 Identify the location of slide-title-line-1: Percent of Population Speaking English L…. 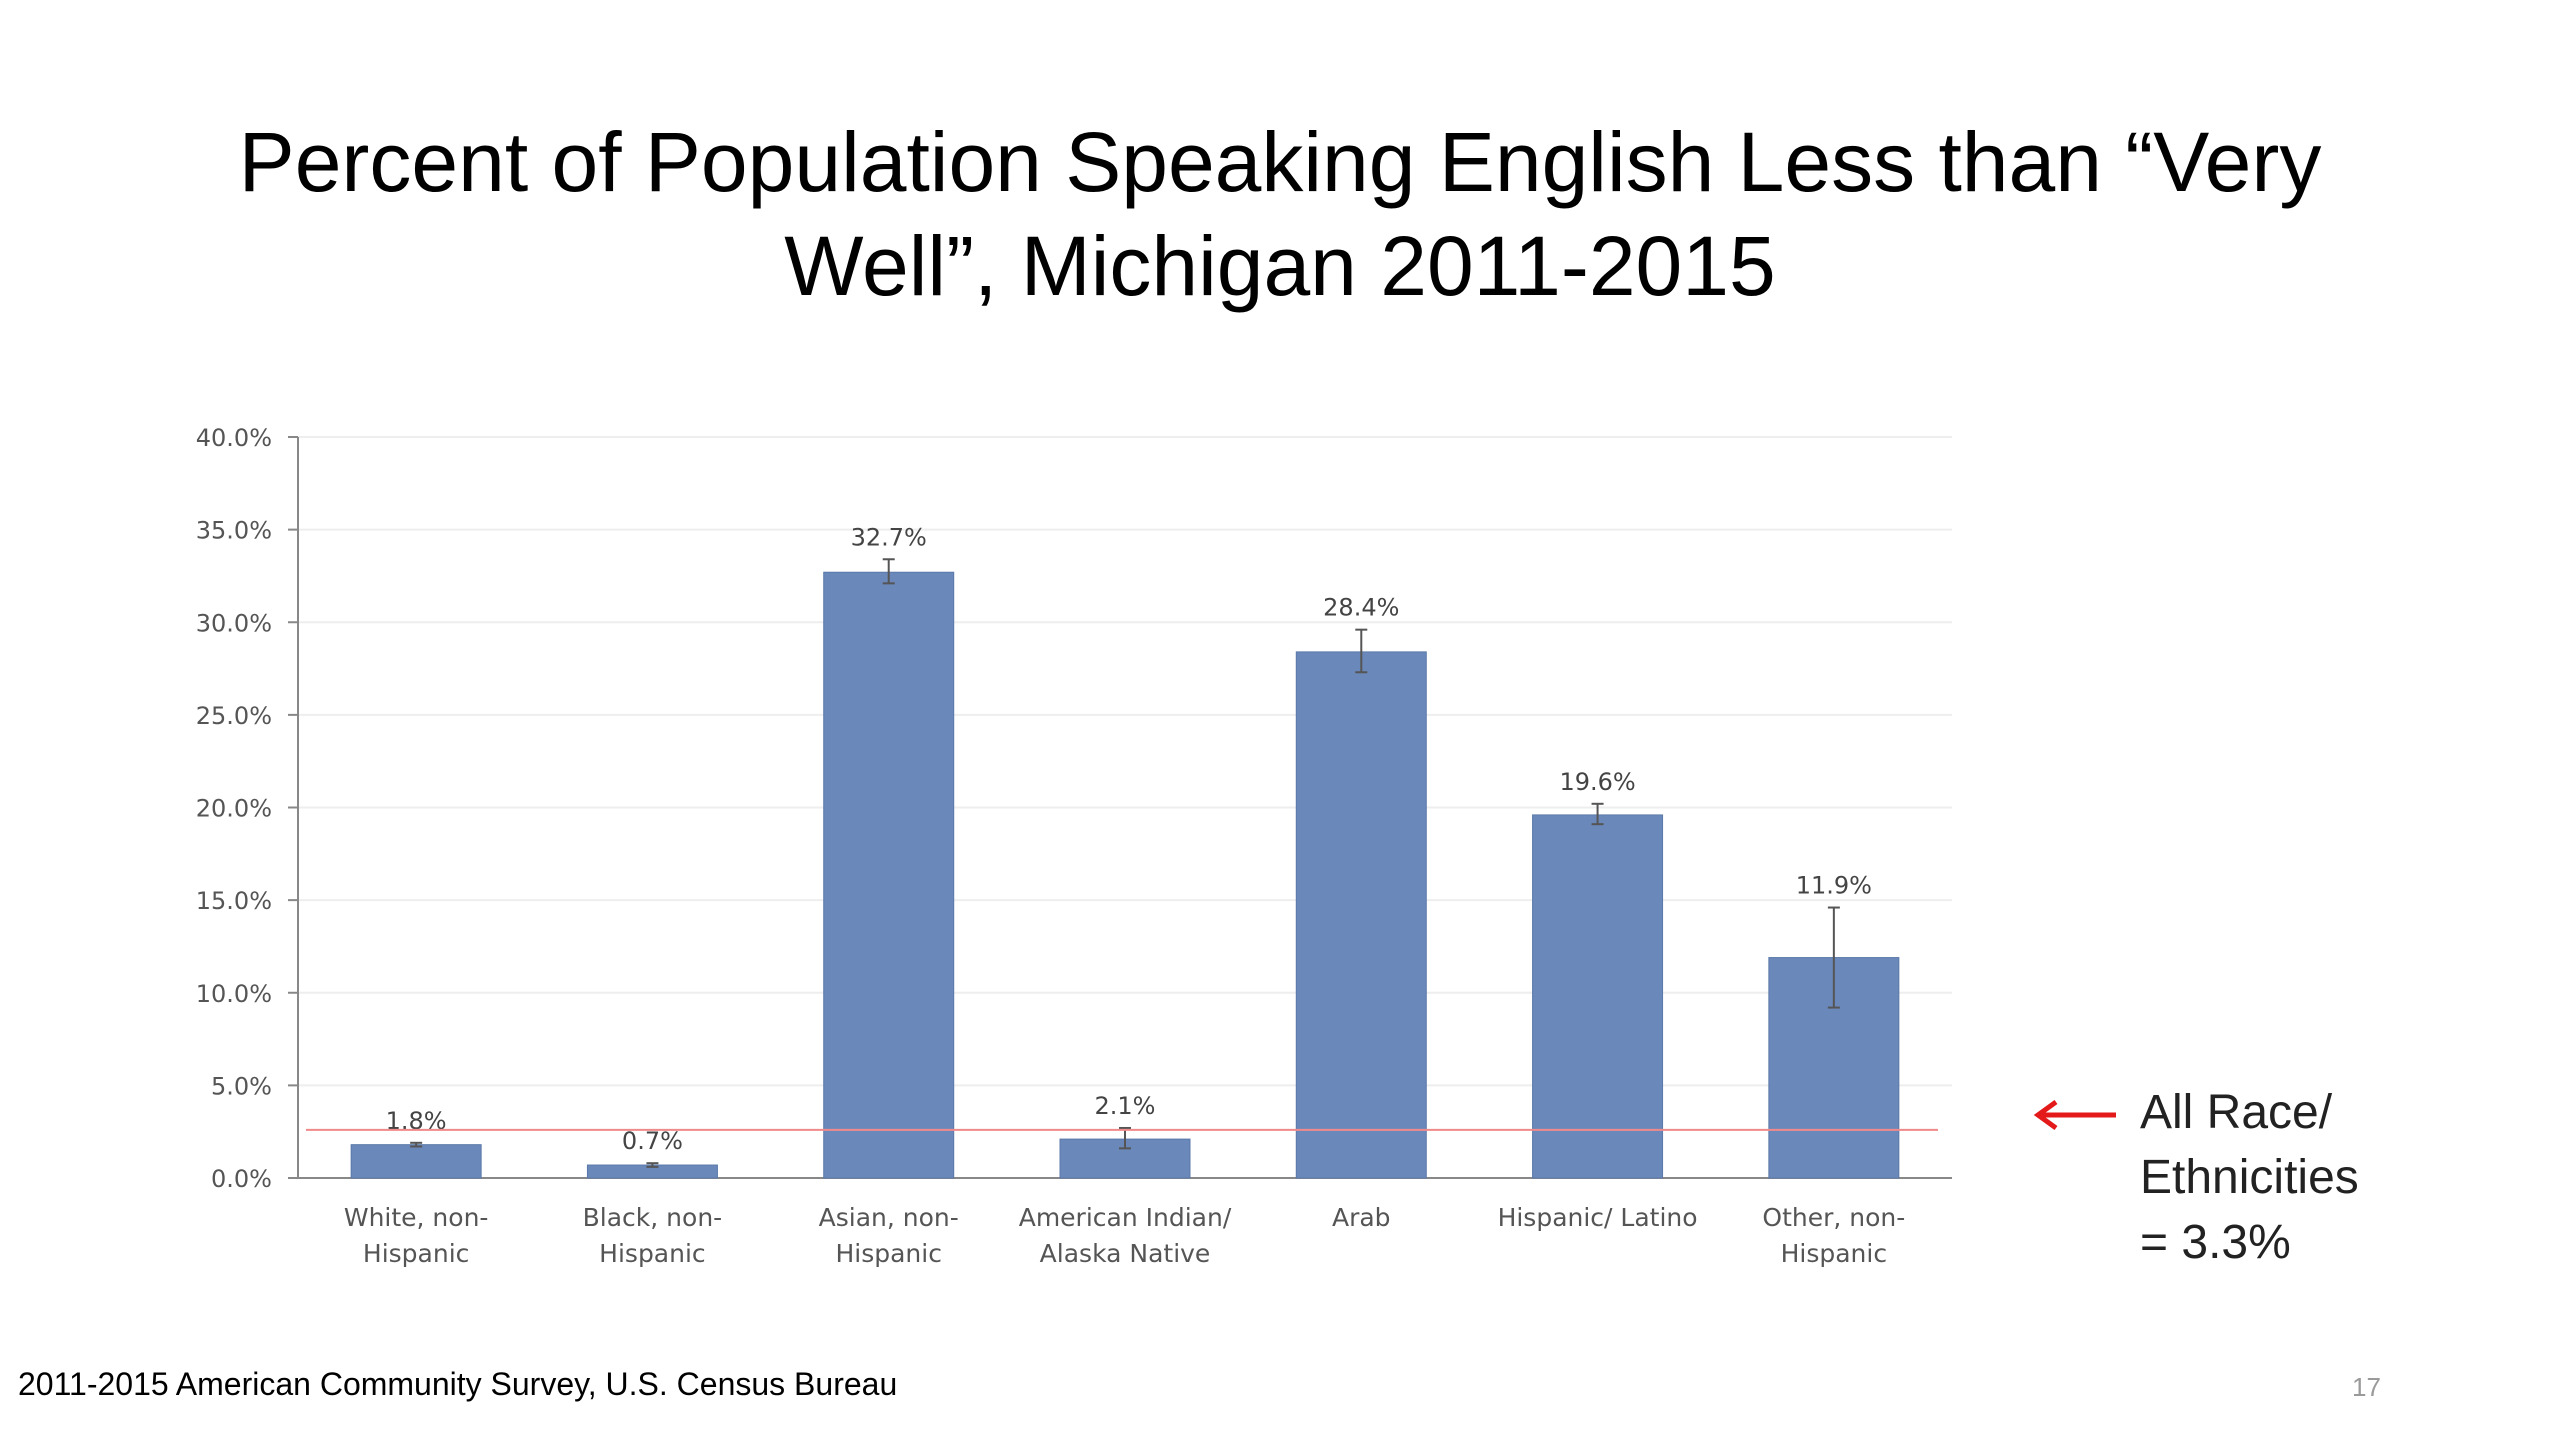
(1280, 162).